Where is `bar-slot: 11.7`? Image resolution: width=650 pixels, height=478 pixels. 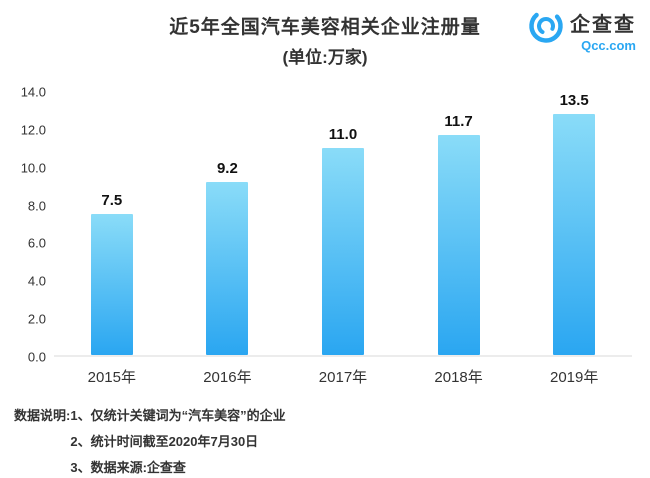 bar-slot: 11.7 is located at coordinates (459, 223).